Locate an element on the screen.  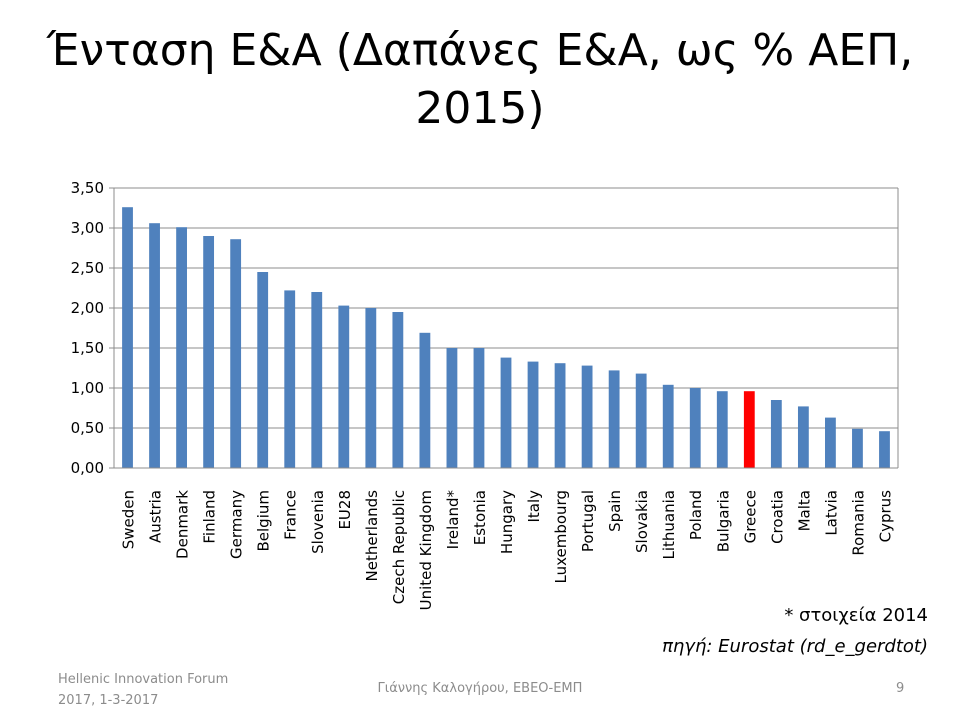
bar-germany is located at coordinates (236, 353).